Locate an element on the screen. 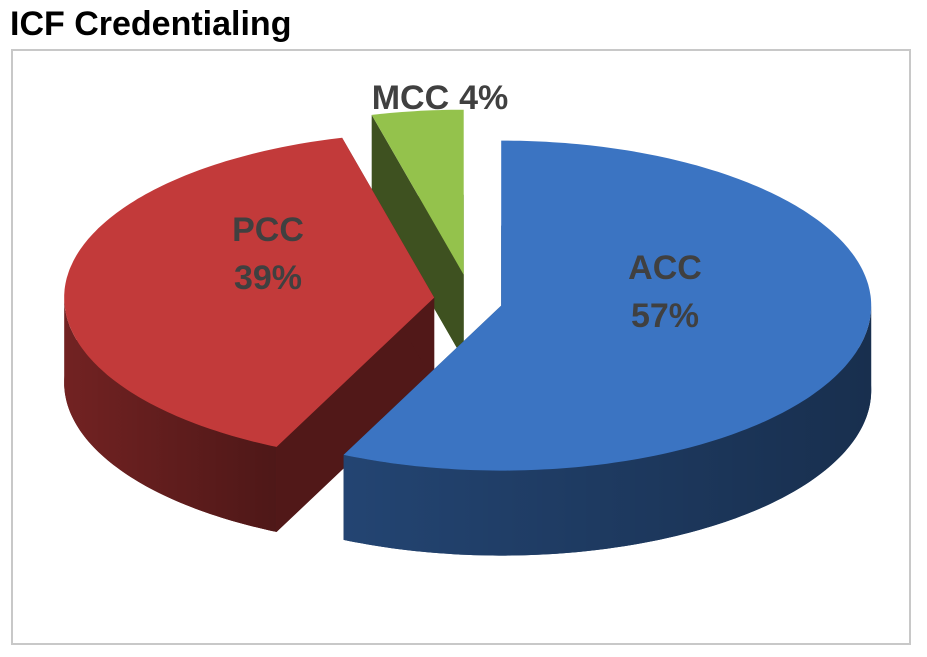 This screenshot has height=657, width=927. category-label: ACC is located at coordinates (665, 268).